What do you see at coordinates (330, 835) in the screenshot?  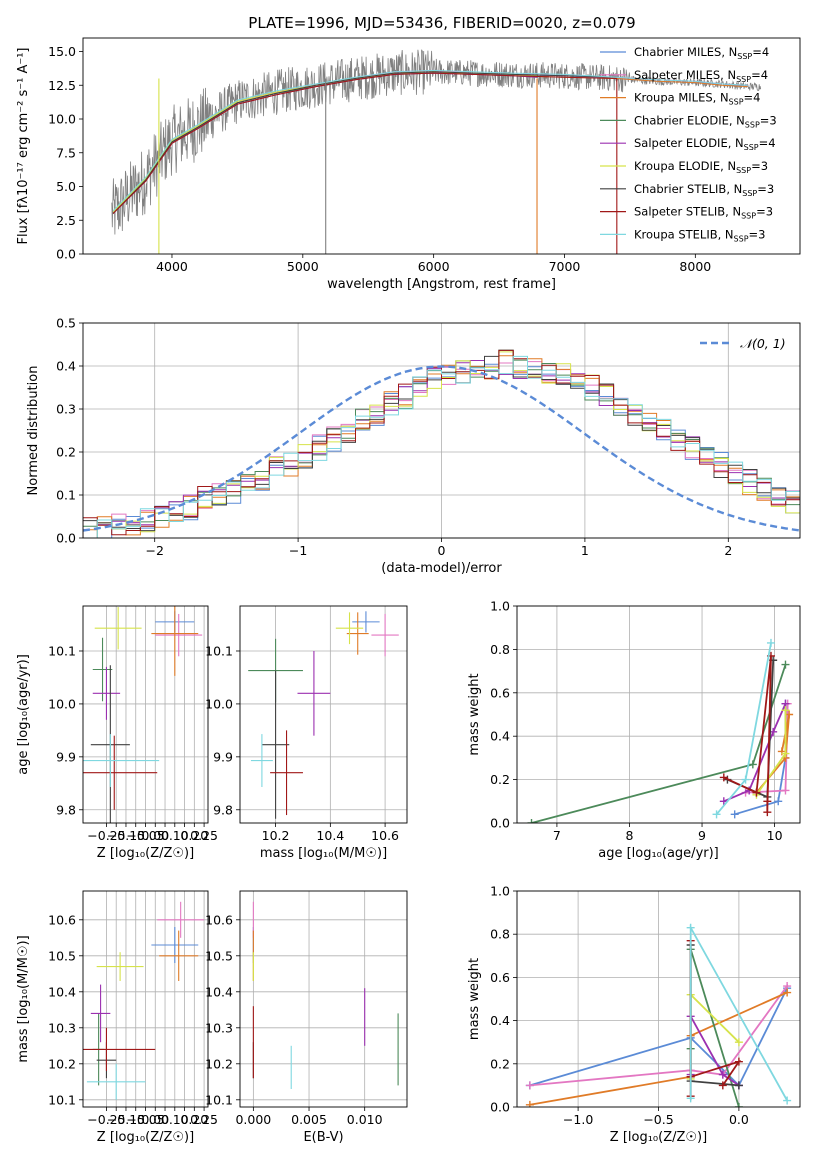 I see `x-tick-label: 10.4` at bounding box center [330, 835].